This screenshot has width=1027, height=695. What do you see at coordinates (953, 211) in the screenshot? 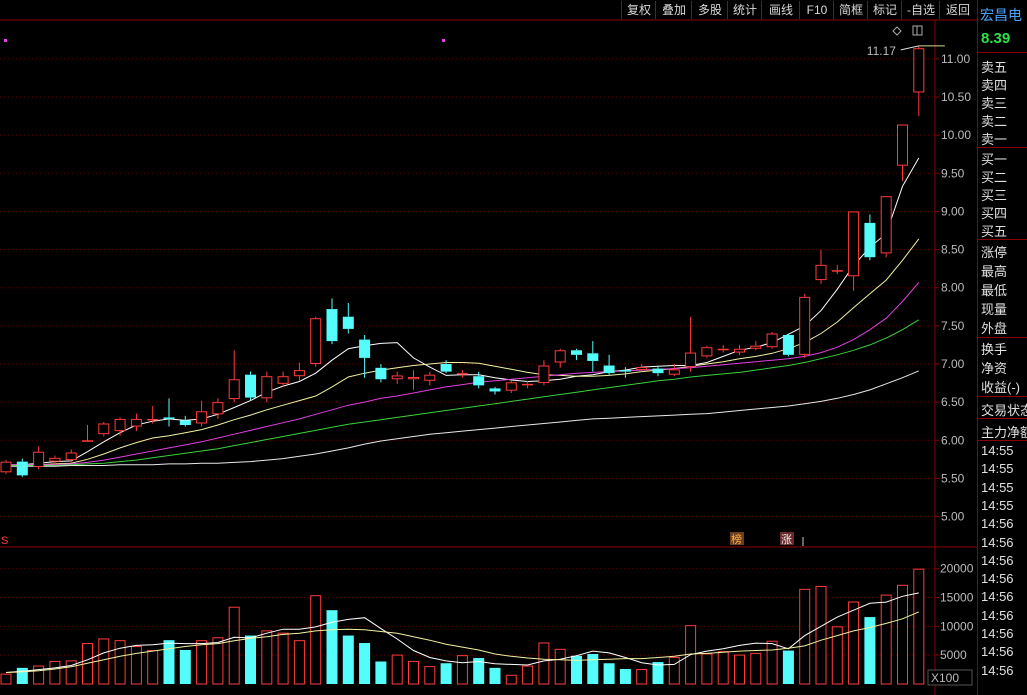
I see `price-tick-label: 9.00` at bounding box center [953, 211].